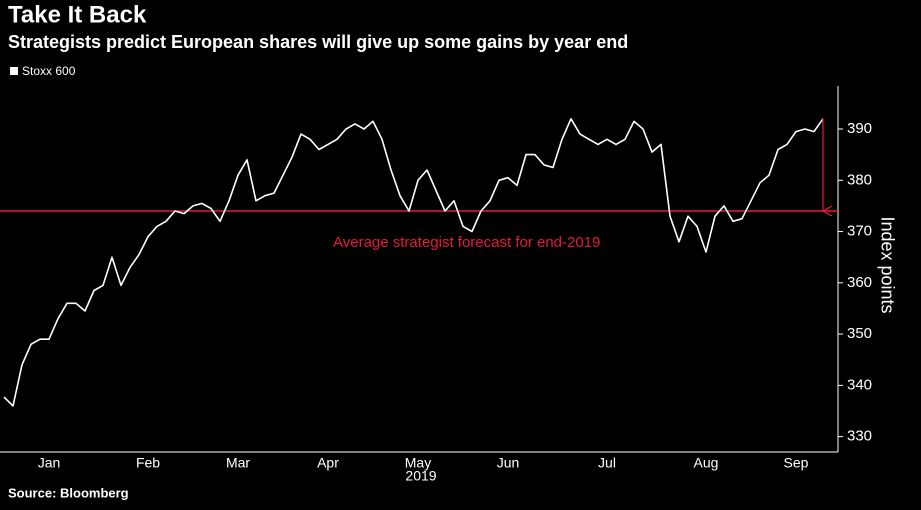 This screenshot has width=921, height=510. Describe the element at coordinates (466, 242) in the screenshot. I see `reference-label: Average strategist forecast for end-2019` at that location.